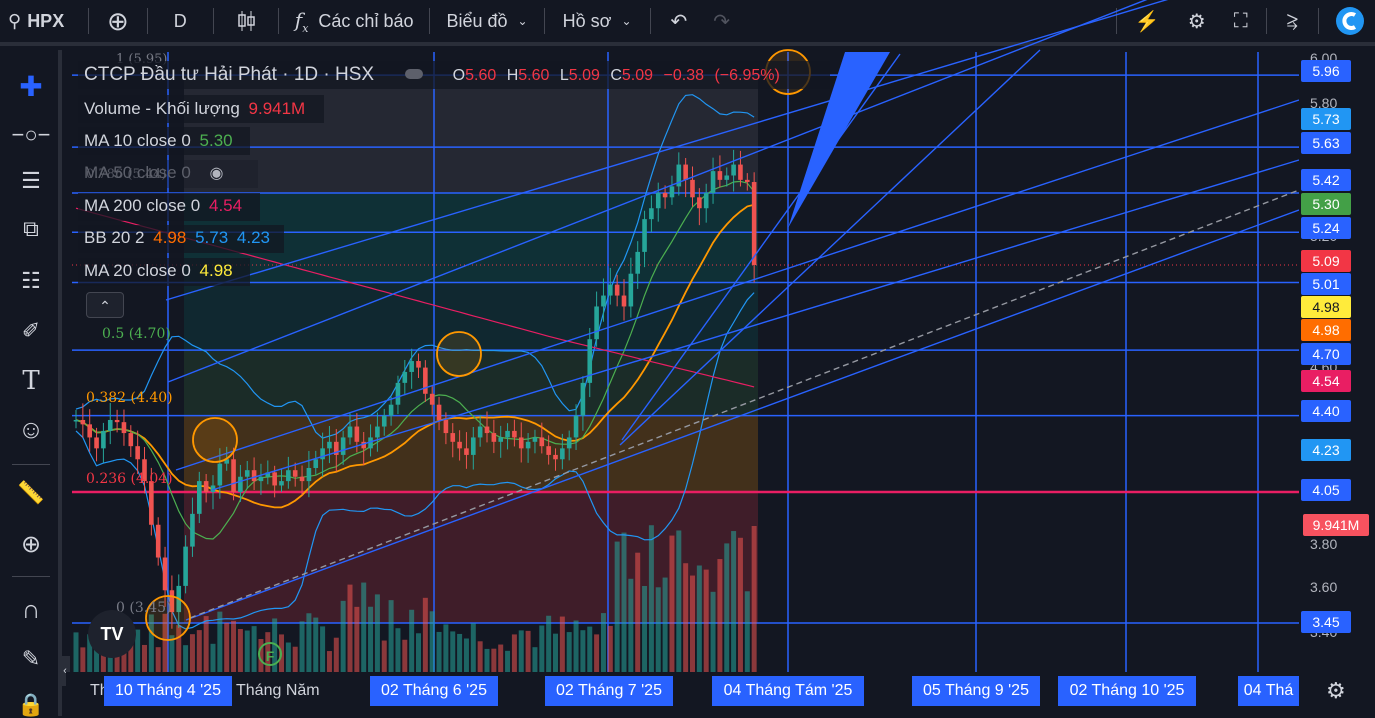 The height and width of the screenshot is (718, 1375). Describe the element at coordinates (31, 492) in the screenshot. I see `ruler-icon: 📏` at that location.